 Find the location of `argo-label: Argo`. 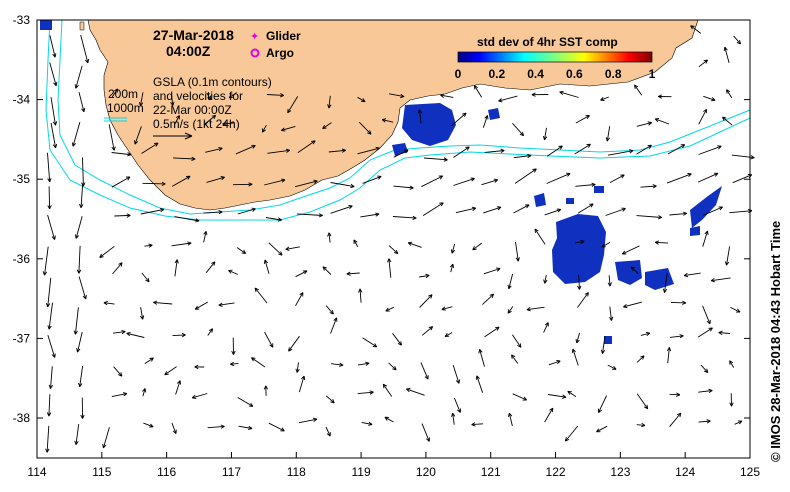

argo-label: Argo is located at coordinates (280, 53).